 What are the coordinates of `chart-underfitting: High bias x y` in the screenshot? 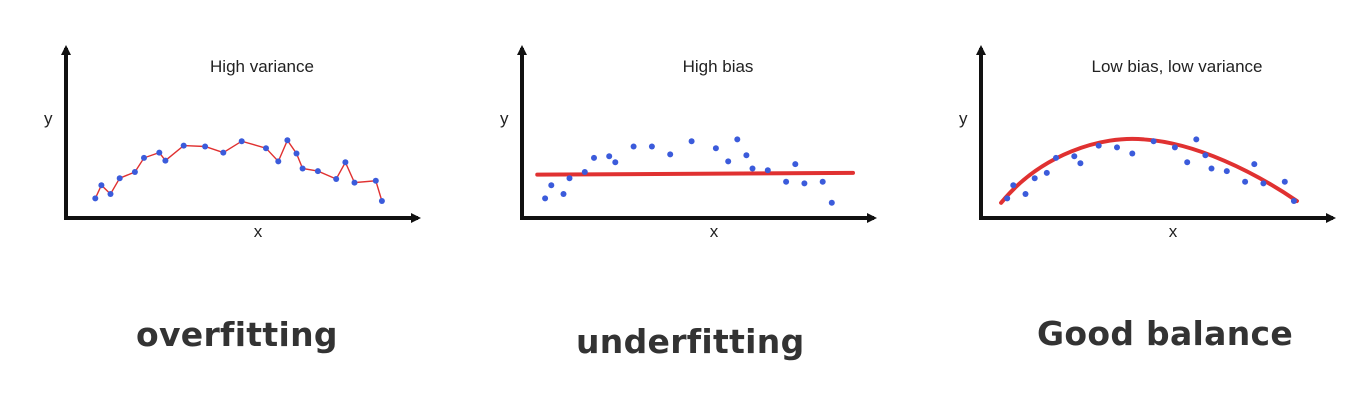 It's located at (688, 143).